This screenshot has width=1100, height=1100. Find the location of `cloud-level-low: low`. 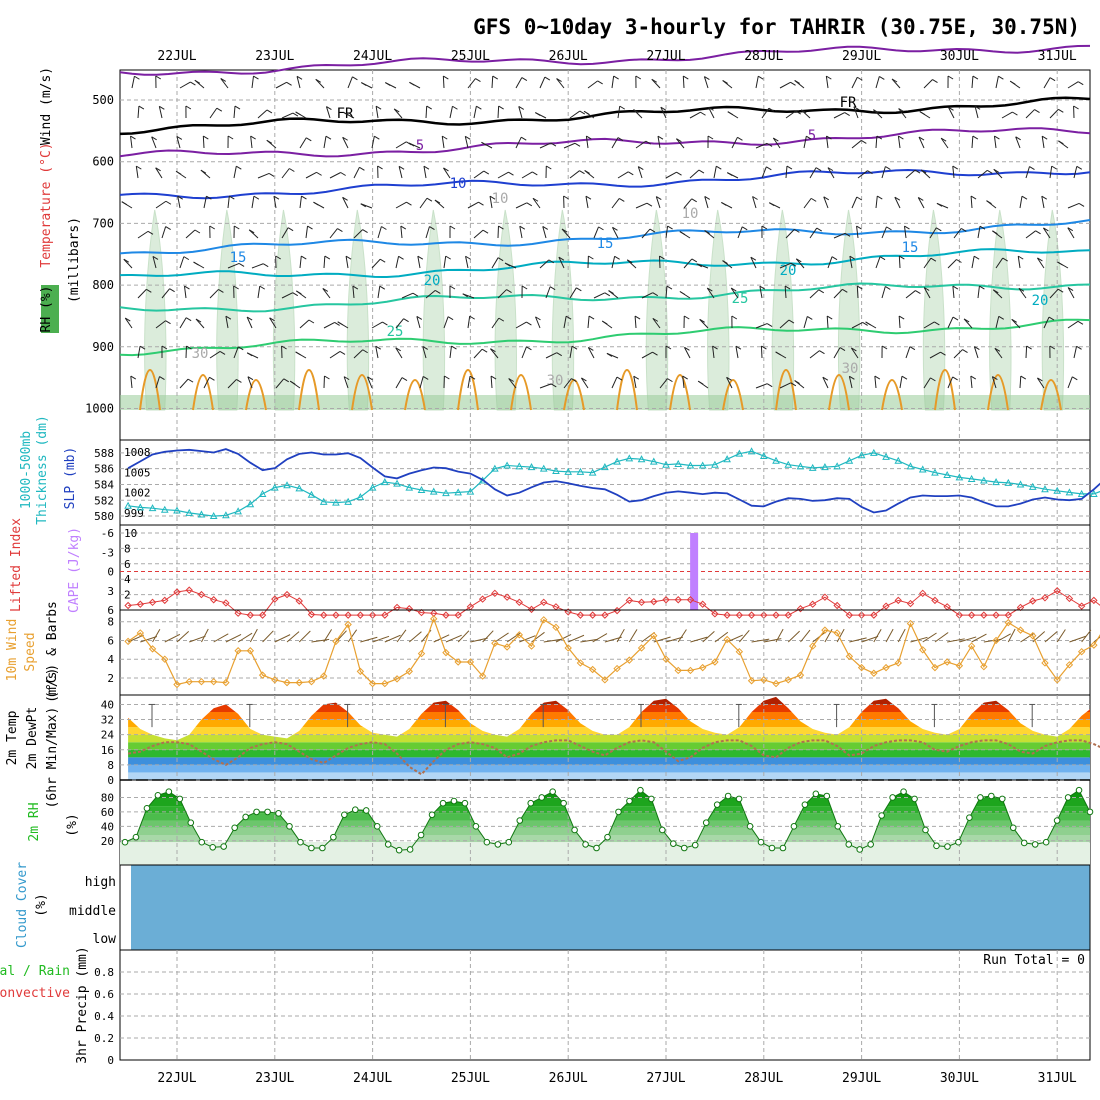

cloud-level-low: low is located at coordinates (105, 939).